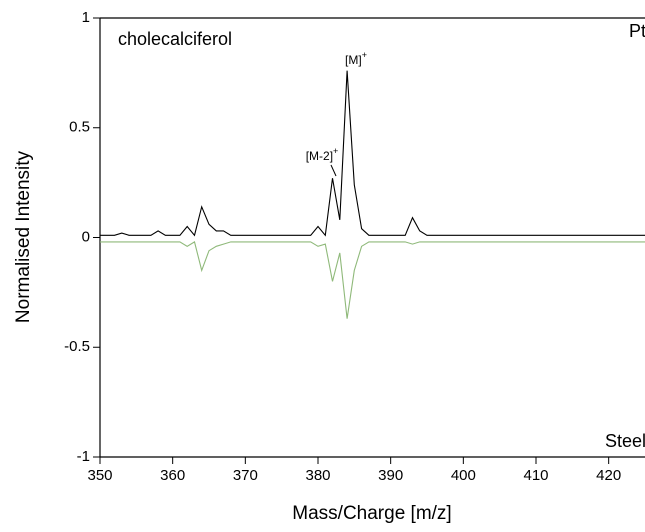  I want to click on x-tick-label: 360, so click(172, 475).